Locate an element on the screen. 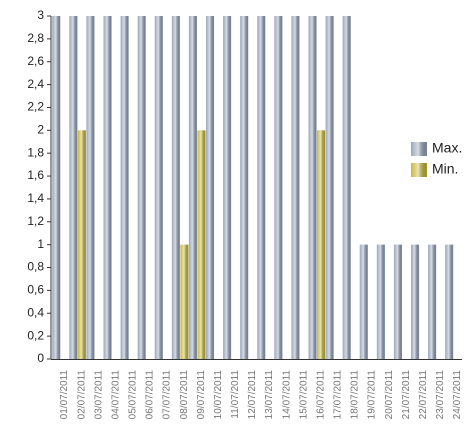  x-tick-label: 18/07/2011 is located at coordinates (355, 395).